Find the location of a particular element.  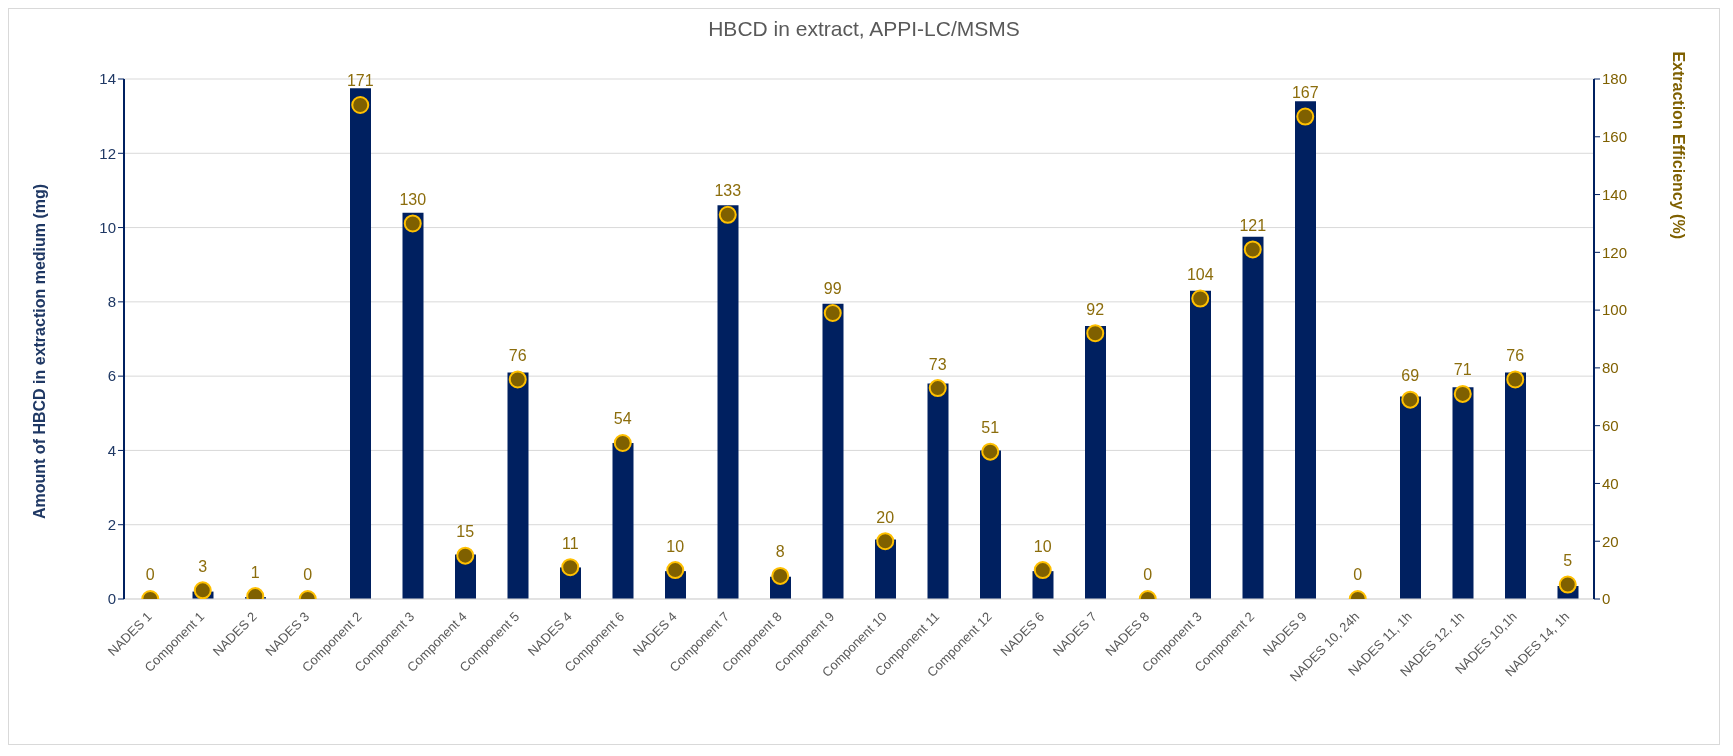

y2-tick-label: 0 is located at coordinates (1606, 599).